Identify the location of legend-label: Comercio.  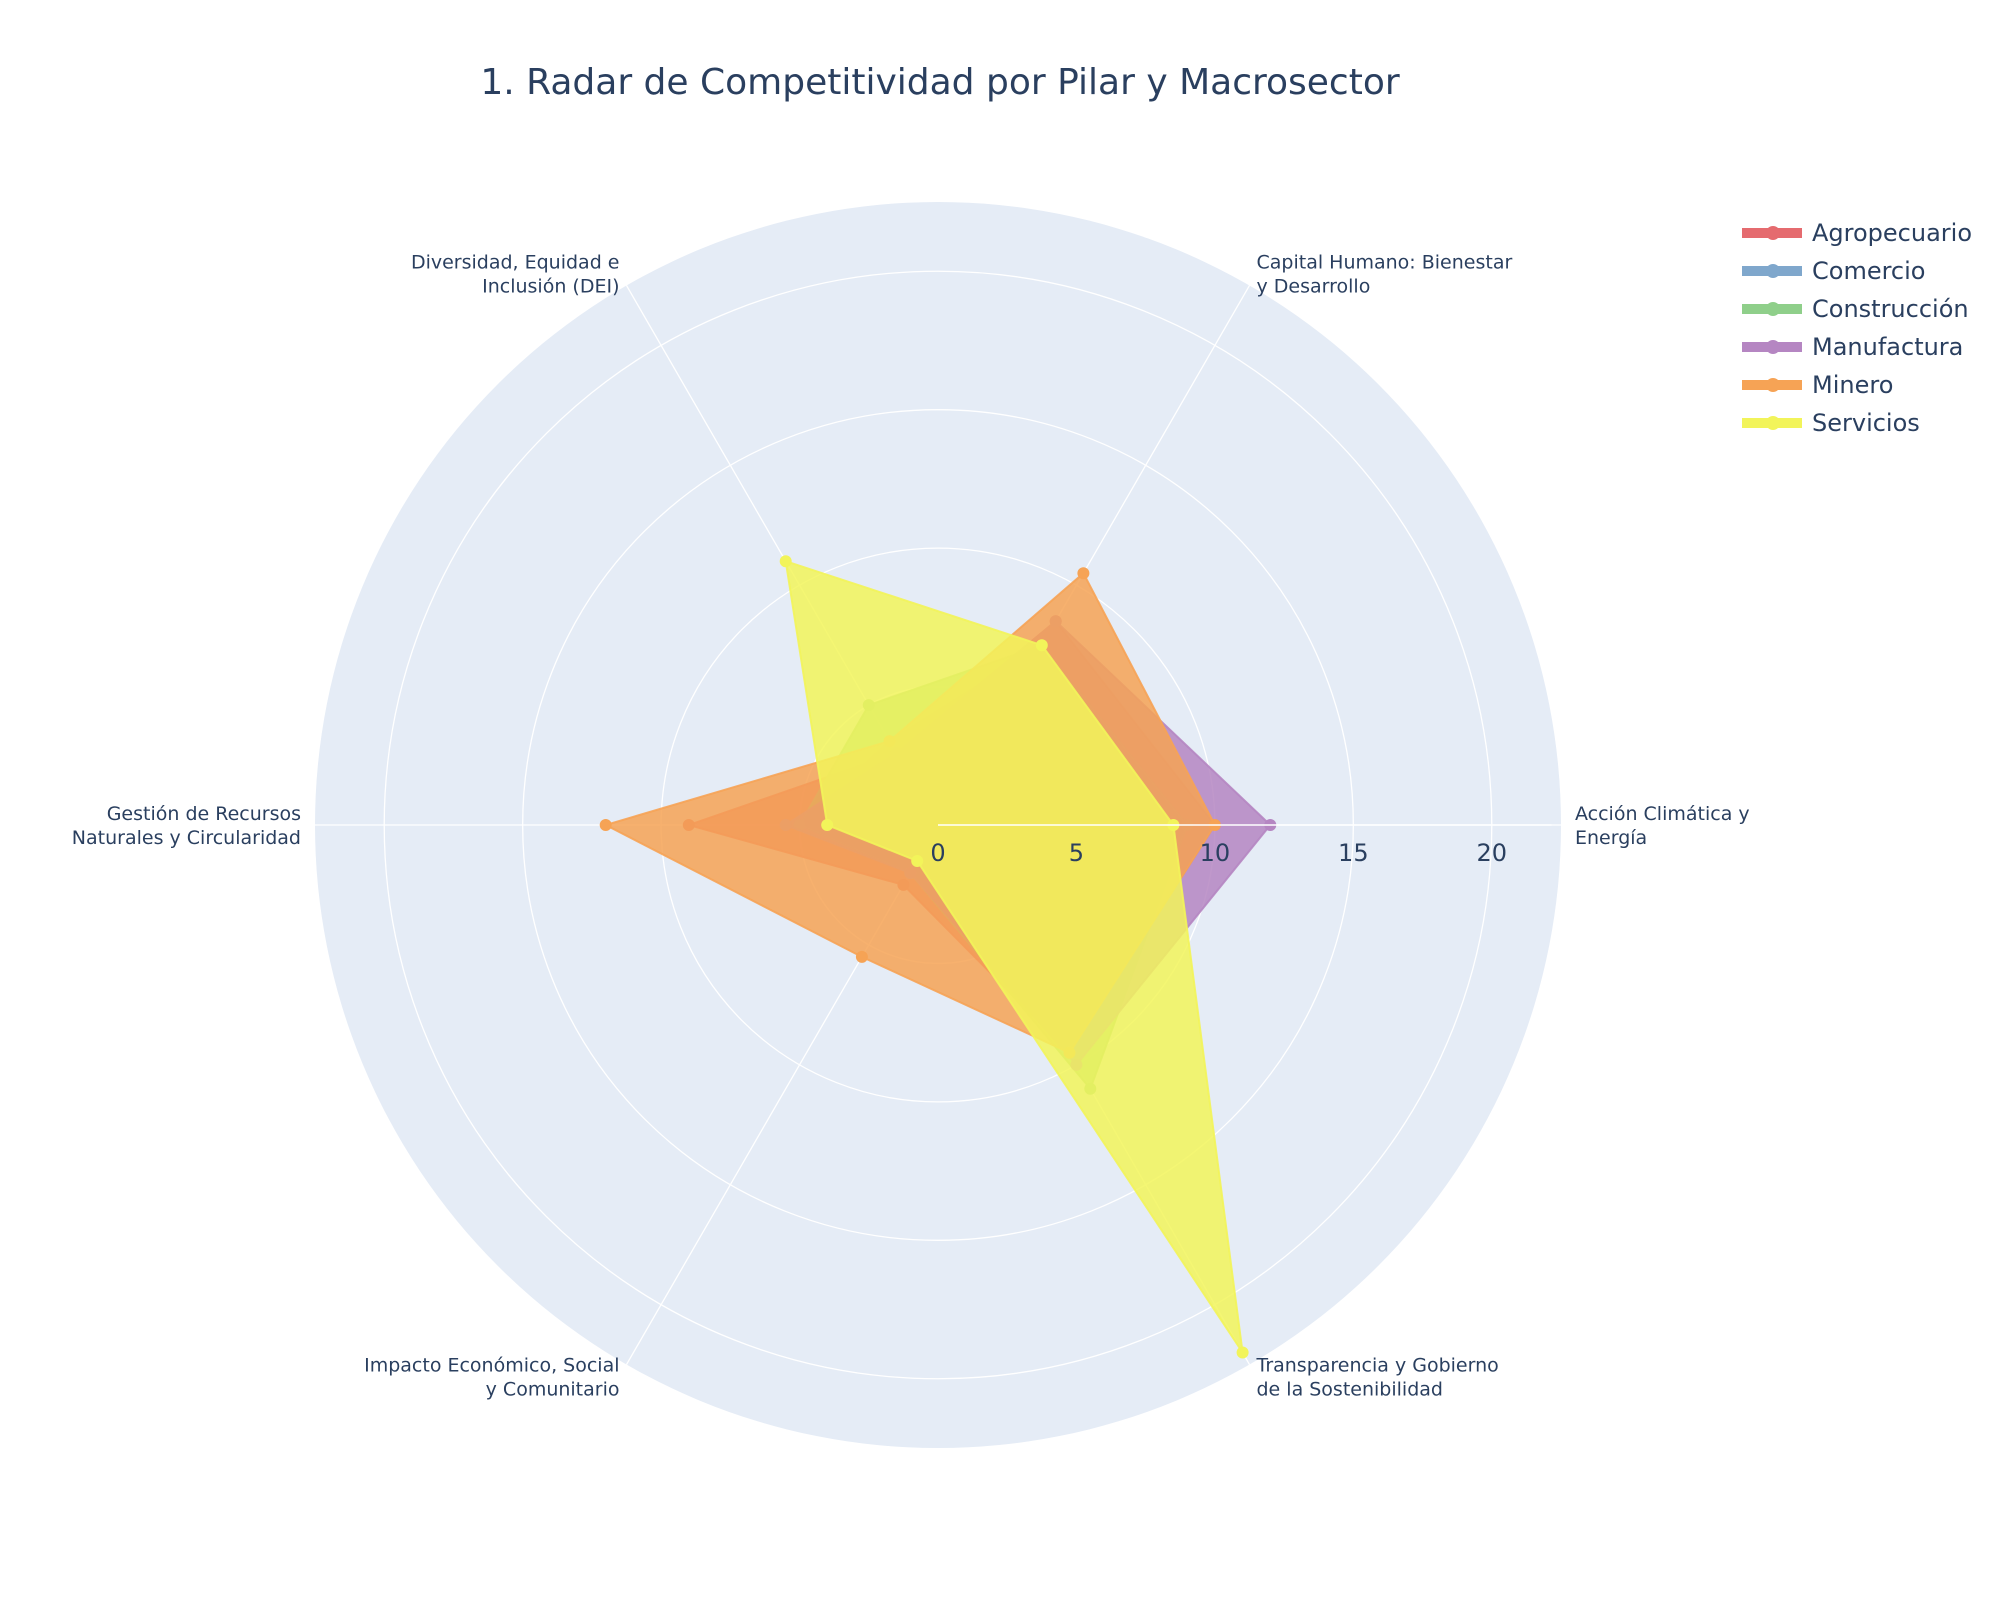
(1869, 271).